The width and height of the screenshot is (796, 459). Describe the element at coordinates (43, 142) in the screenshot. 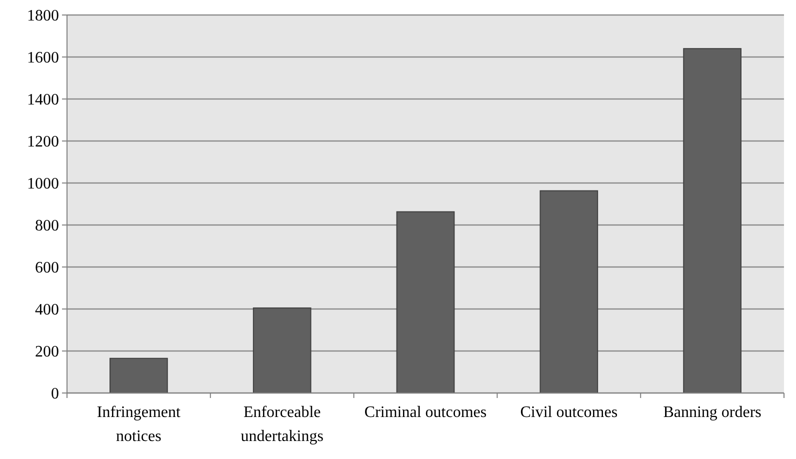

I see `y-tick-label: 1200` at that location.